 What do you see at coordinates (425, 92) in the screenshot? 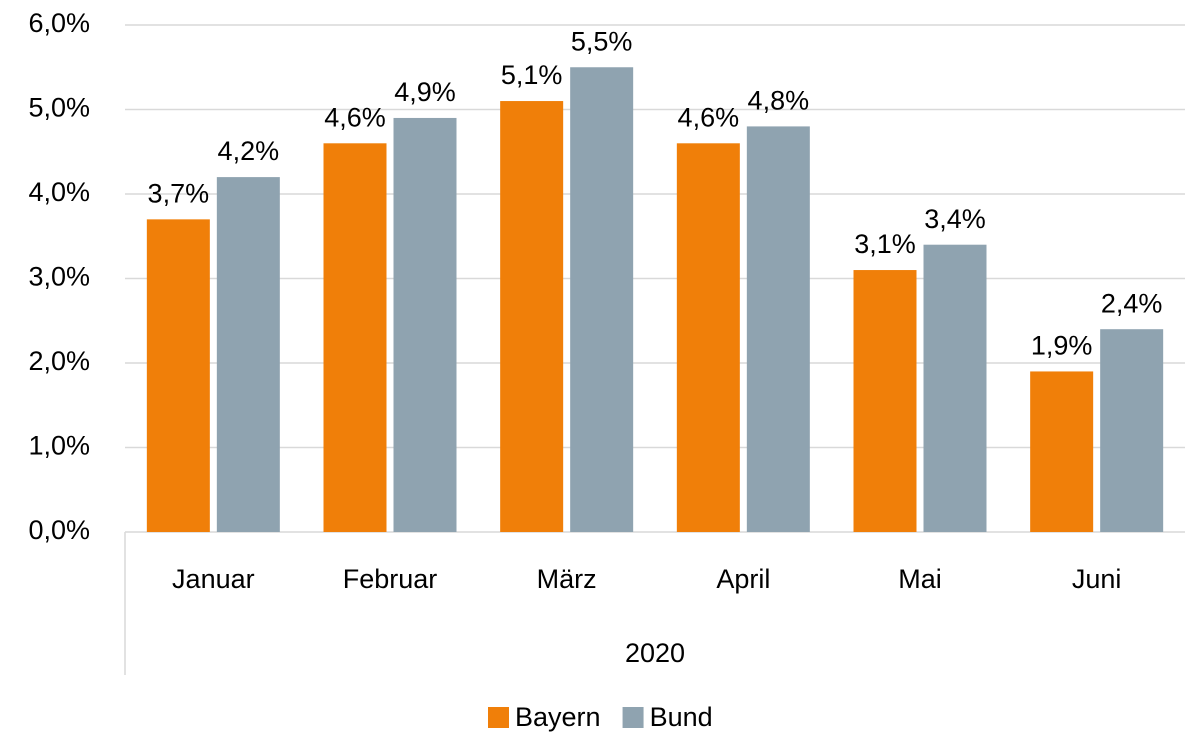
I see `data-label: 4,9%` at bounding box center [425, 92].